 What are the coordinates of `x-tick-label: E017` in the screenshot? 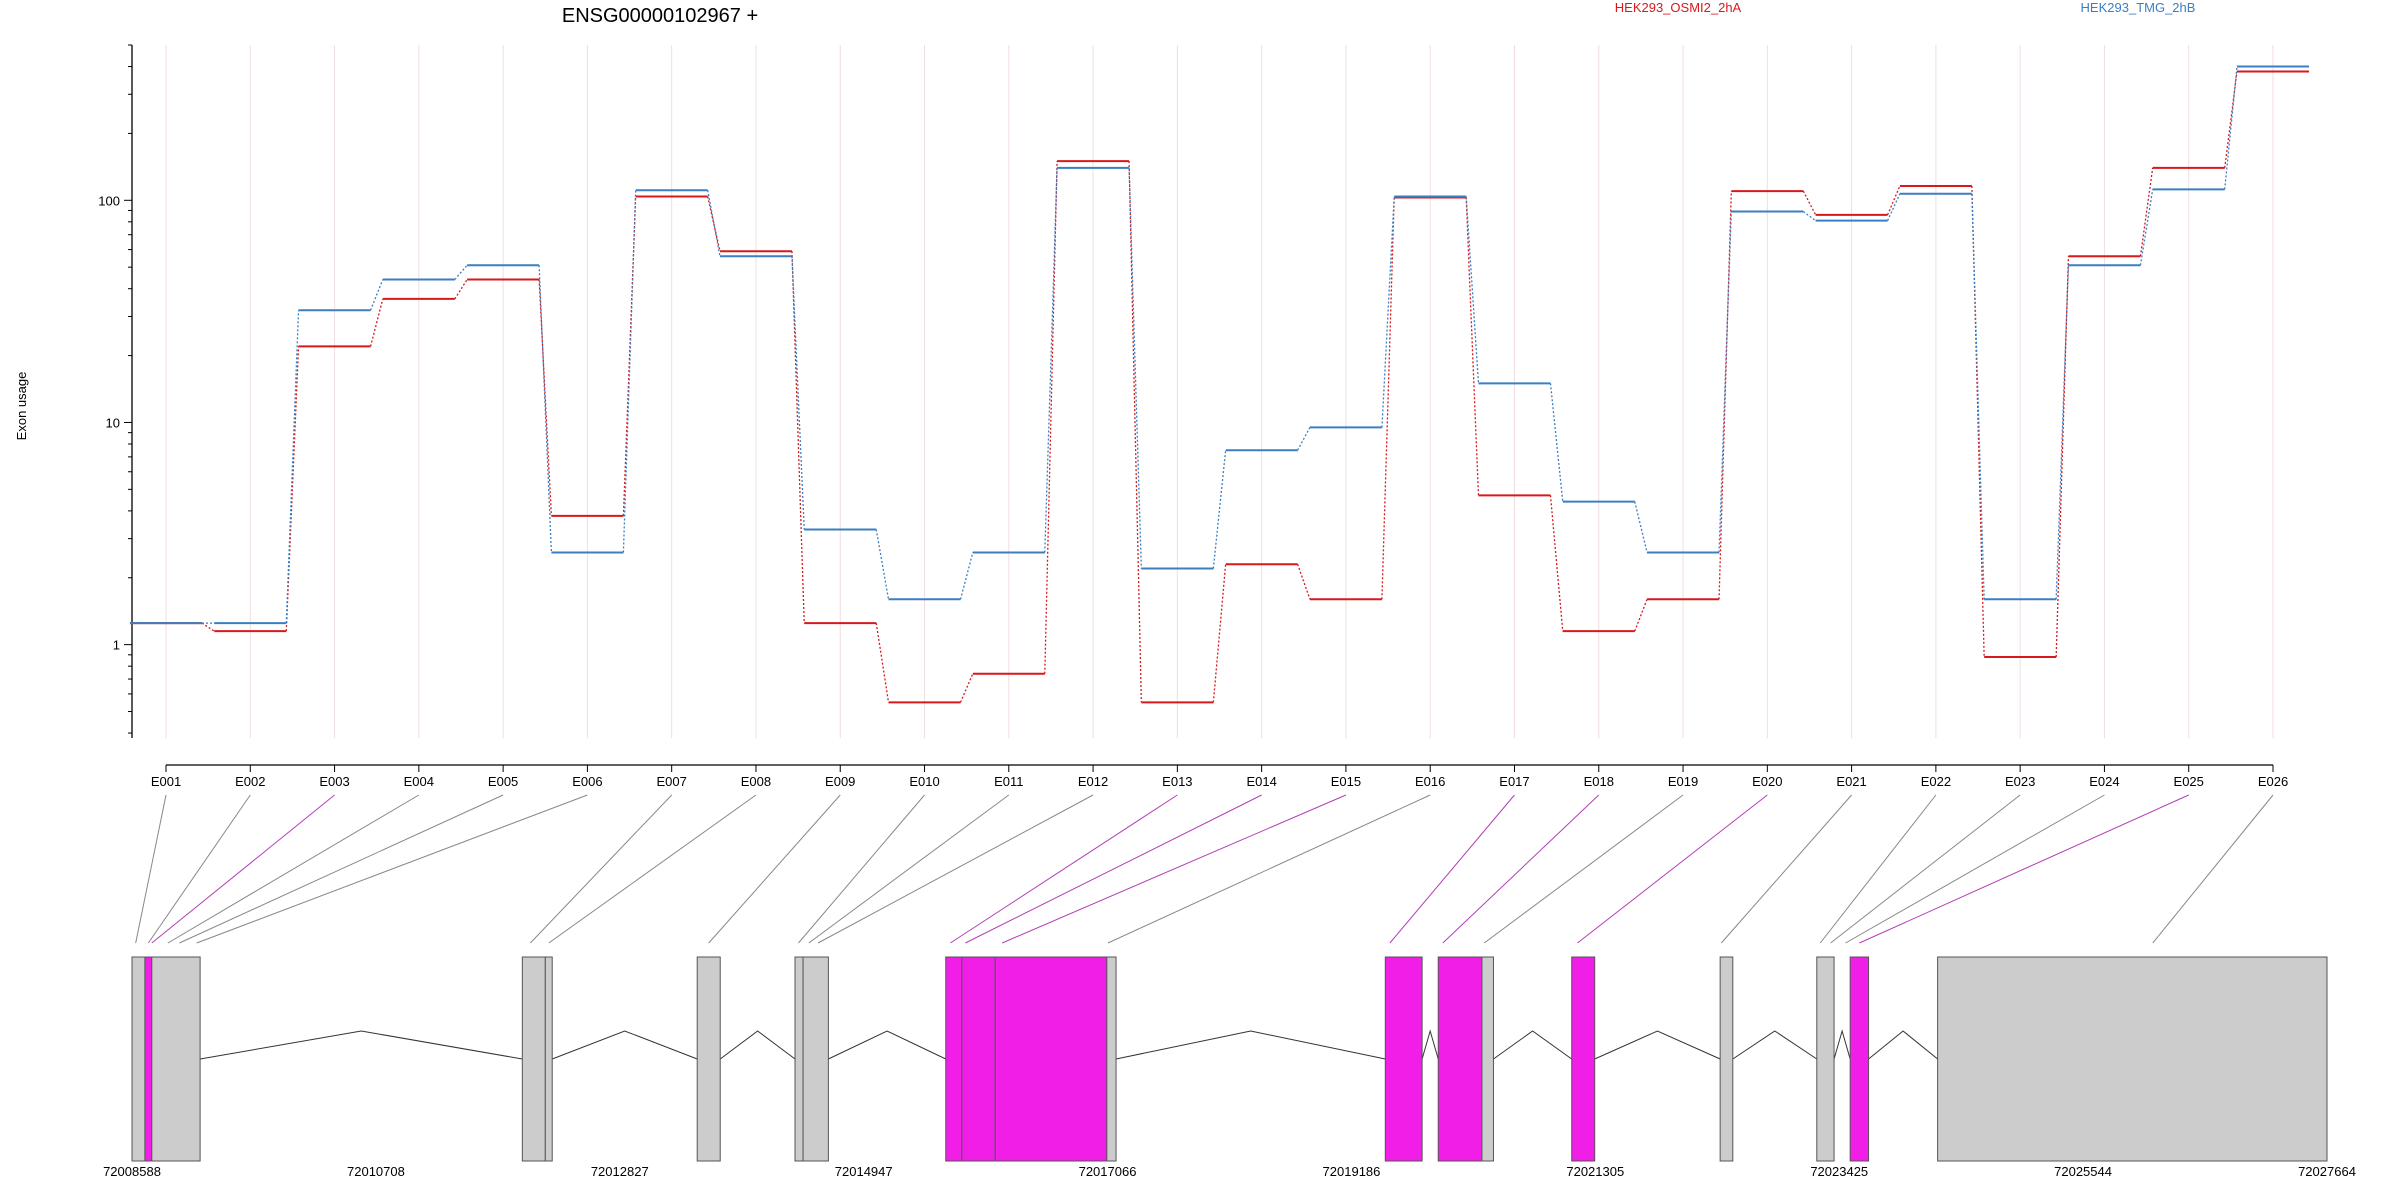 It's located at (1514, 781).